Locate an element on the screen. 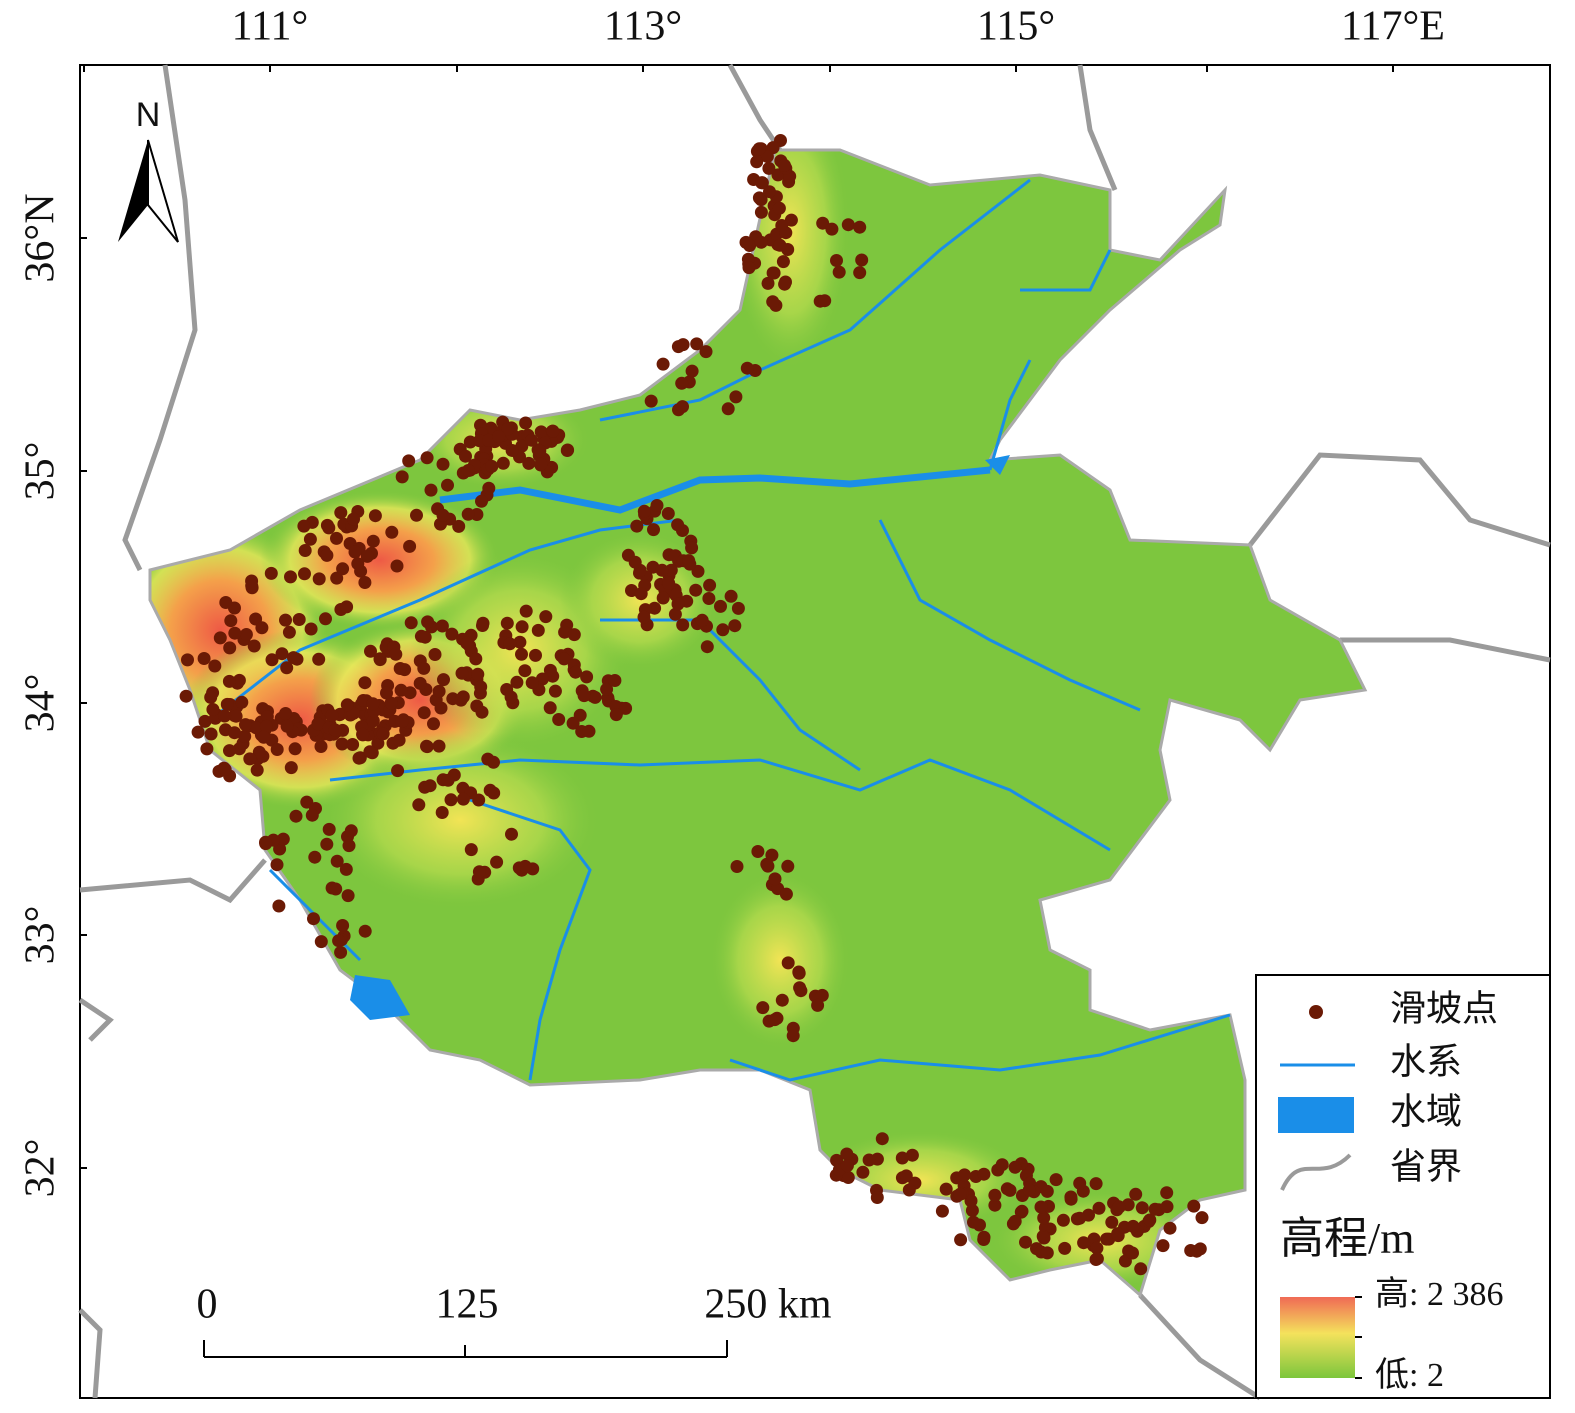 Image resolution: width=1575 pixels, height=1413 pixels. scale-bar is located at coordinates (465, 1349).